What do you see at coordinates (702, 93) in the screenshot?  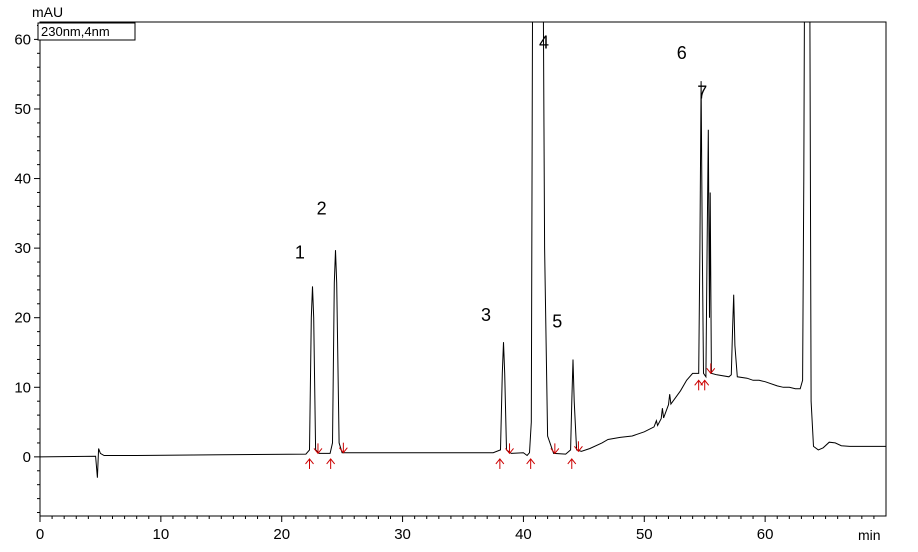 I see `peak-label-7: 7` at bounding box center [702, 93].